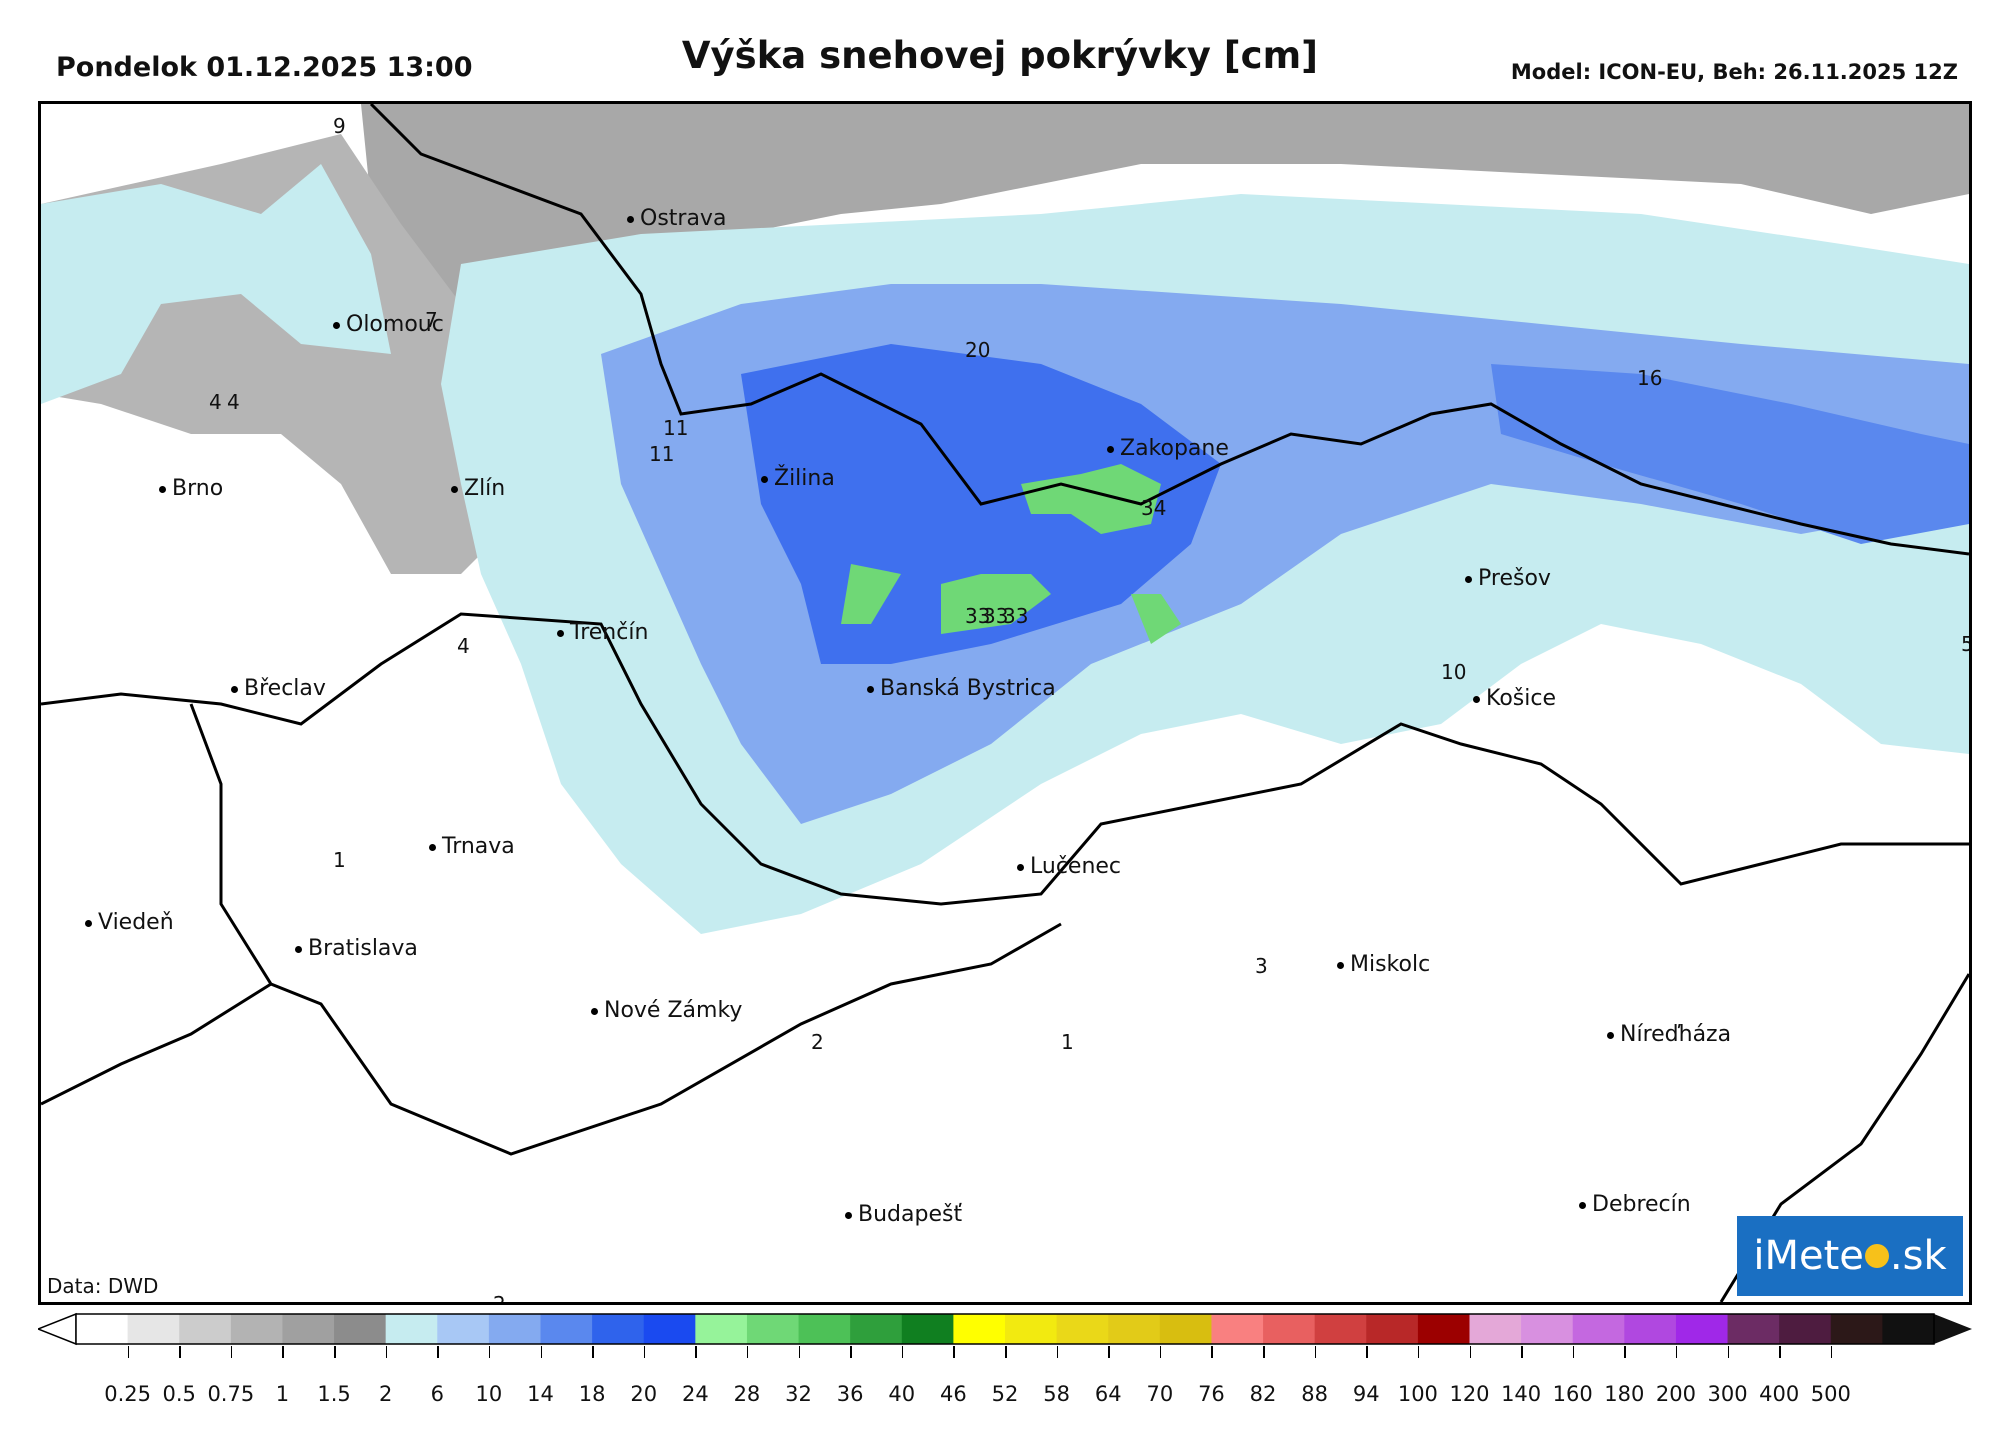 The height and width of the screenshot is (1438, 2000). I want to click on city-label: Budapešť, so click(910, 1214).